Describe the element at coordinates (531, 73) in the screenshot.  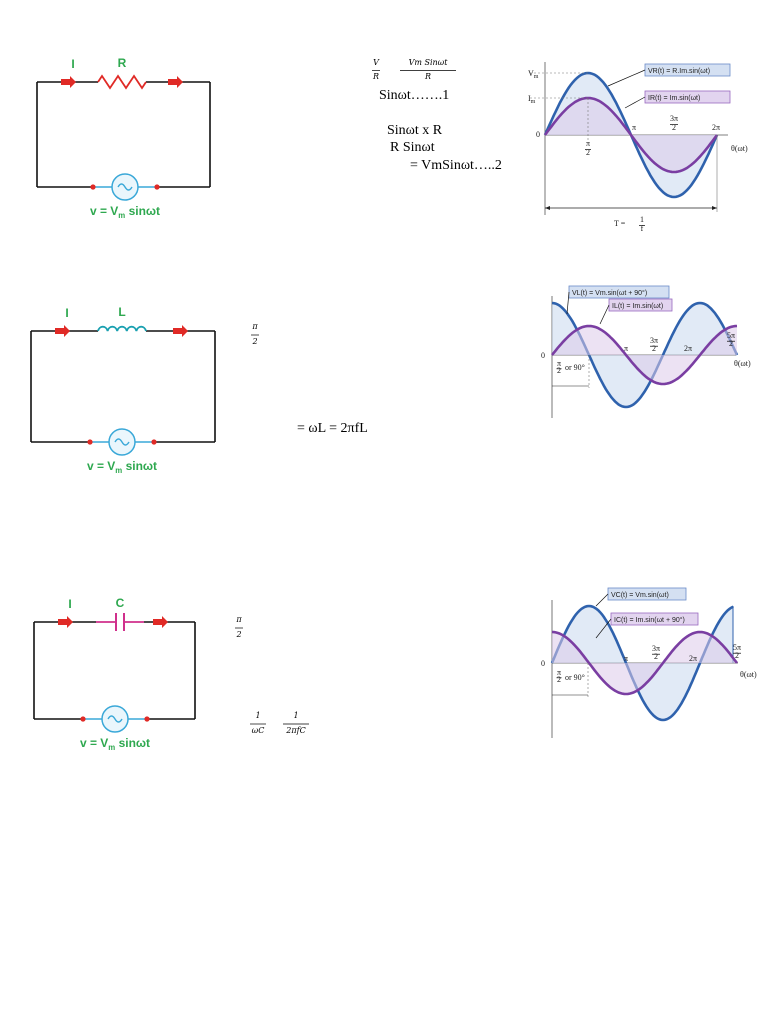
I see `label-part: V` at that location.